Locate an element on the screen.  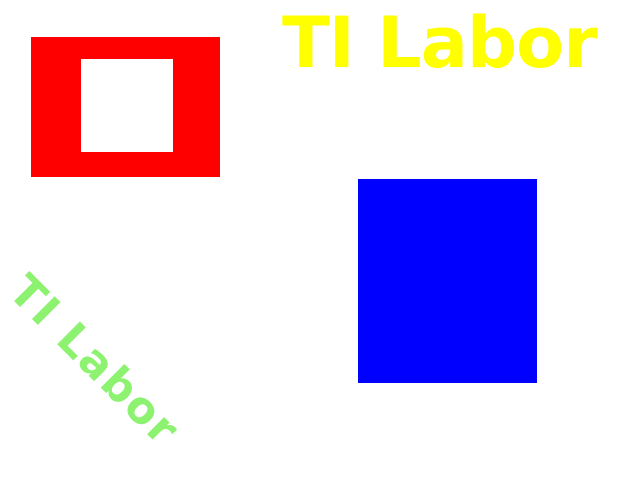
red-rectangle-inner-hole is located at coordinates (127, 105).